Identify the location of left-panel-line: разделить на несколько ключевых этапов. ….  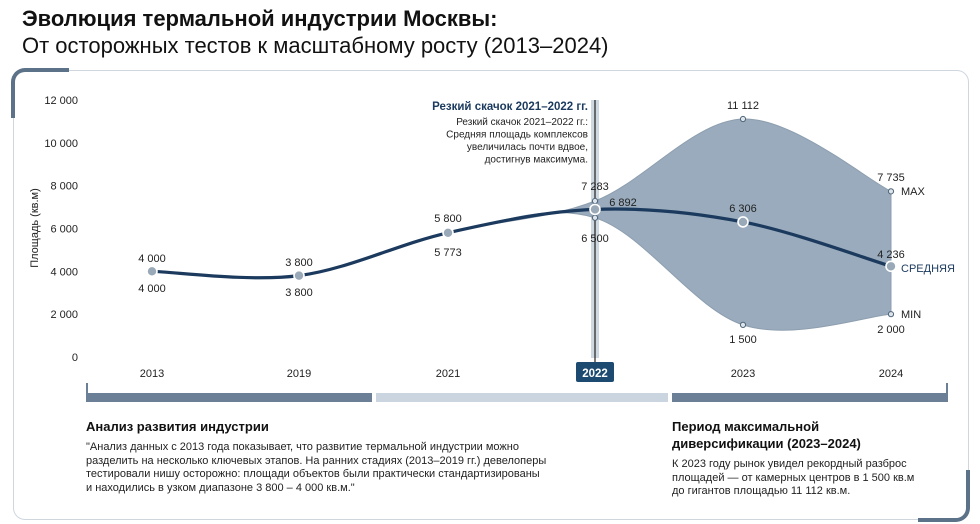
(316, 460).